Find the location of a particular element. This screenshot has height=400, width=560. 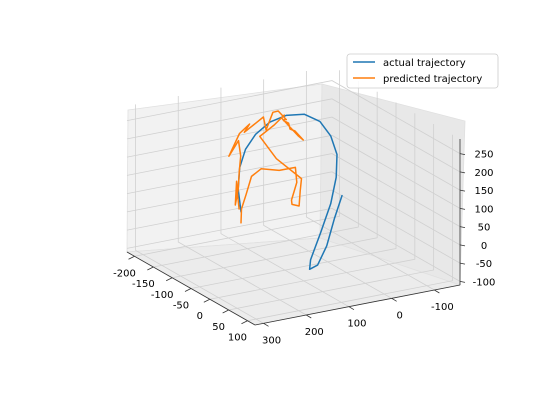

series-line-actual is located at coordinates (290, 192).